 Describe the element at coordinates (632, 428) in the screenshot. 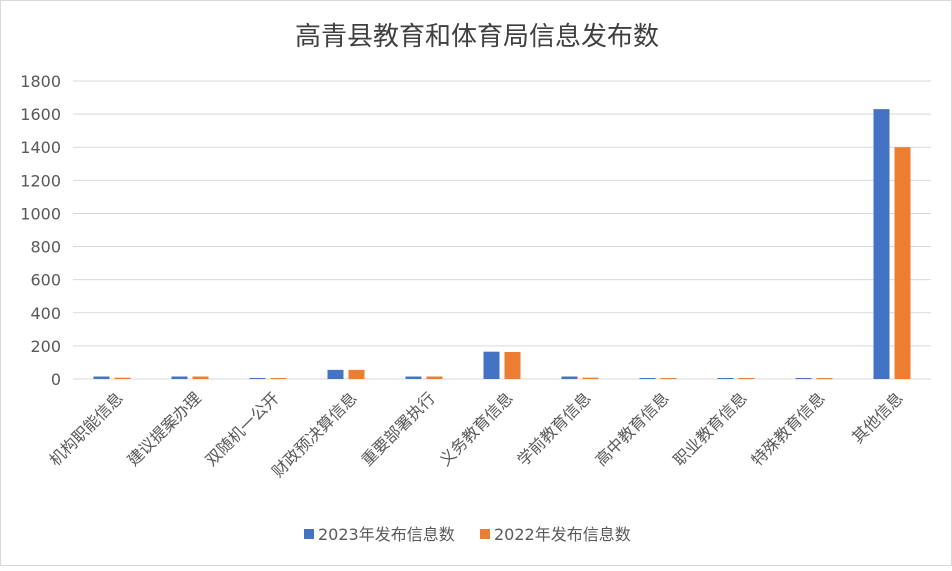

I see `x-tick-label: 高中教育信息` at that location.